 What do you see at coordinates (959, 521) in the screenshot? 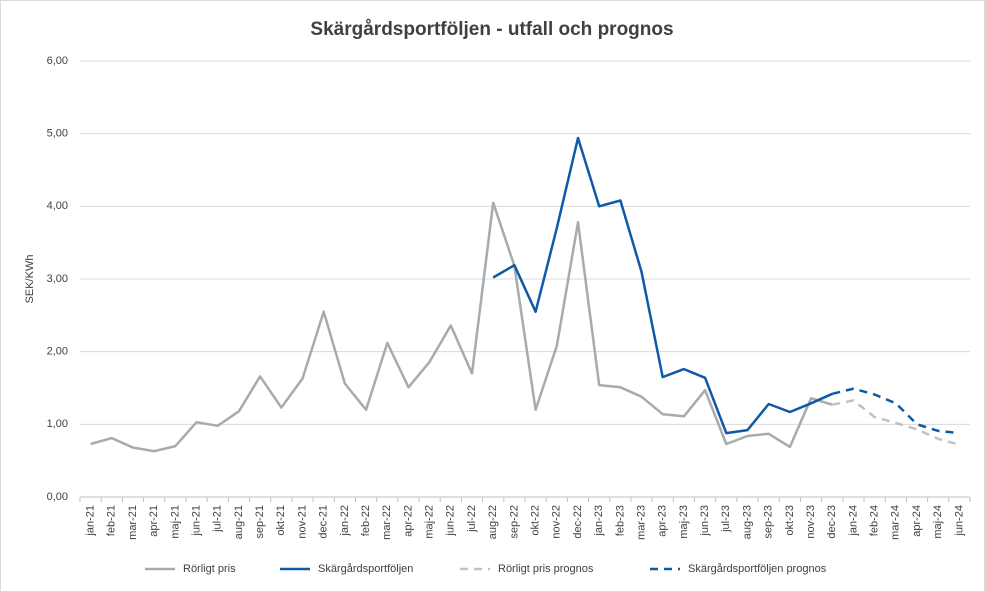
I see `x-tick-label: jun-24` at bounding box center [959, 521].